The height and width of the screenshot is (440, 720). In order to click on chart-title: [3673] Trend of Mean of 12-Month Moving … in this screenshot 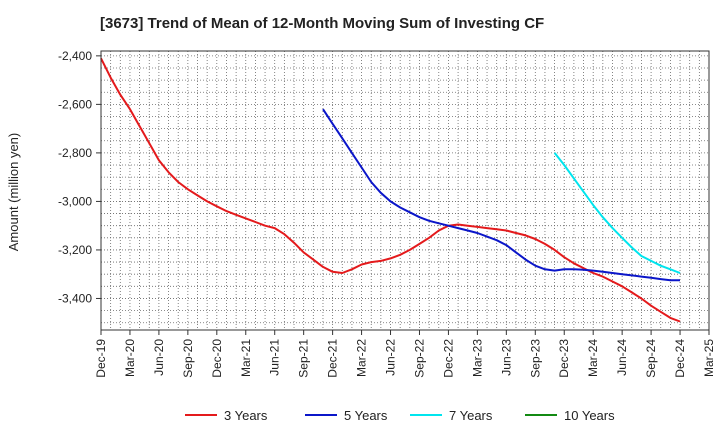, I will do `click(322, 23)`.